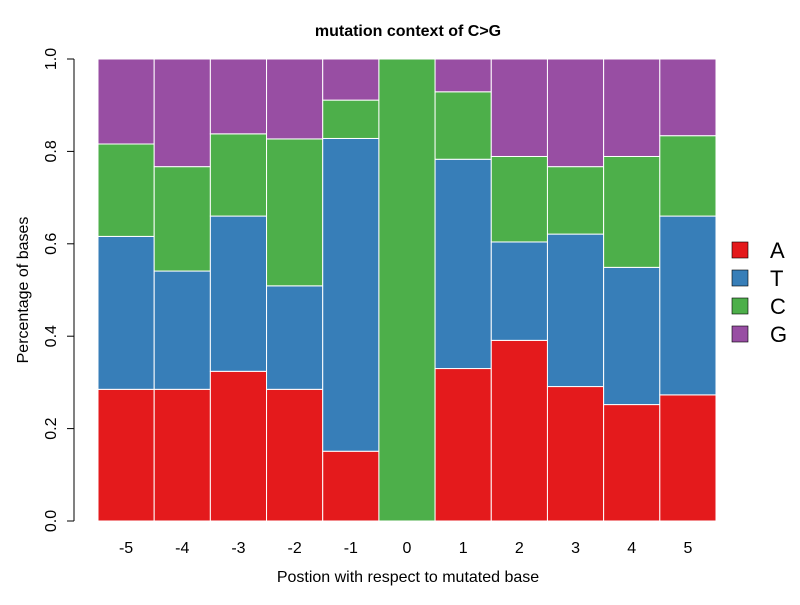  What do you see at coordinates (778, 334) in the screenshot?
I see `legend-label-G: G` at bounding box center [778, 334].